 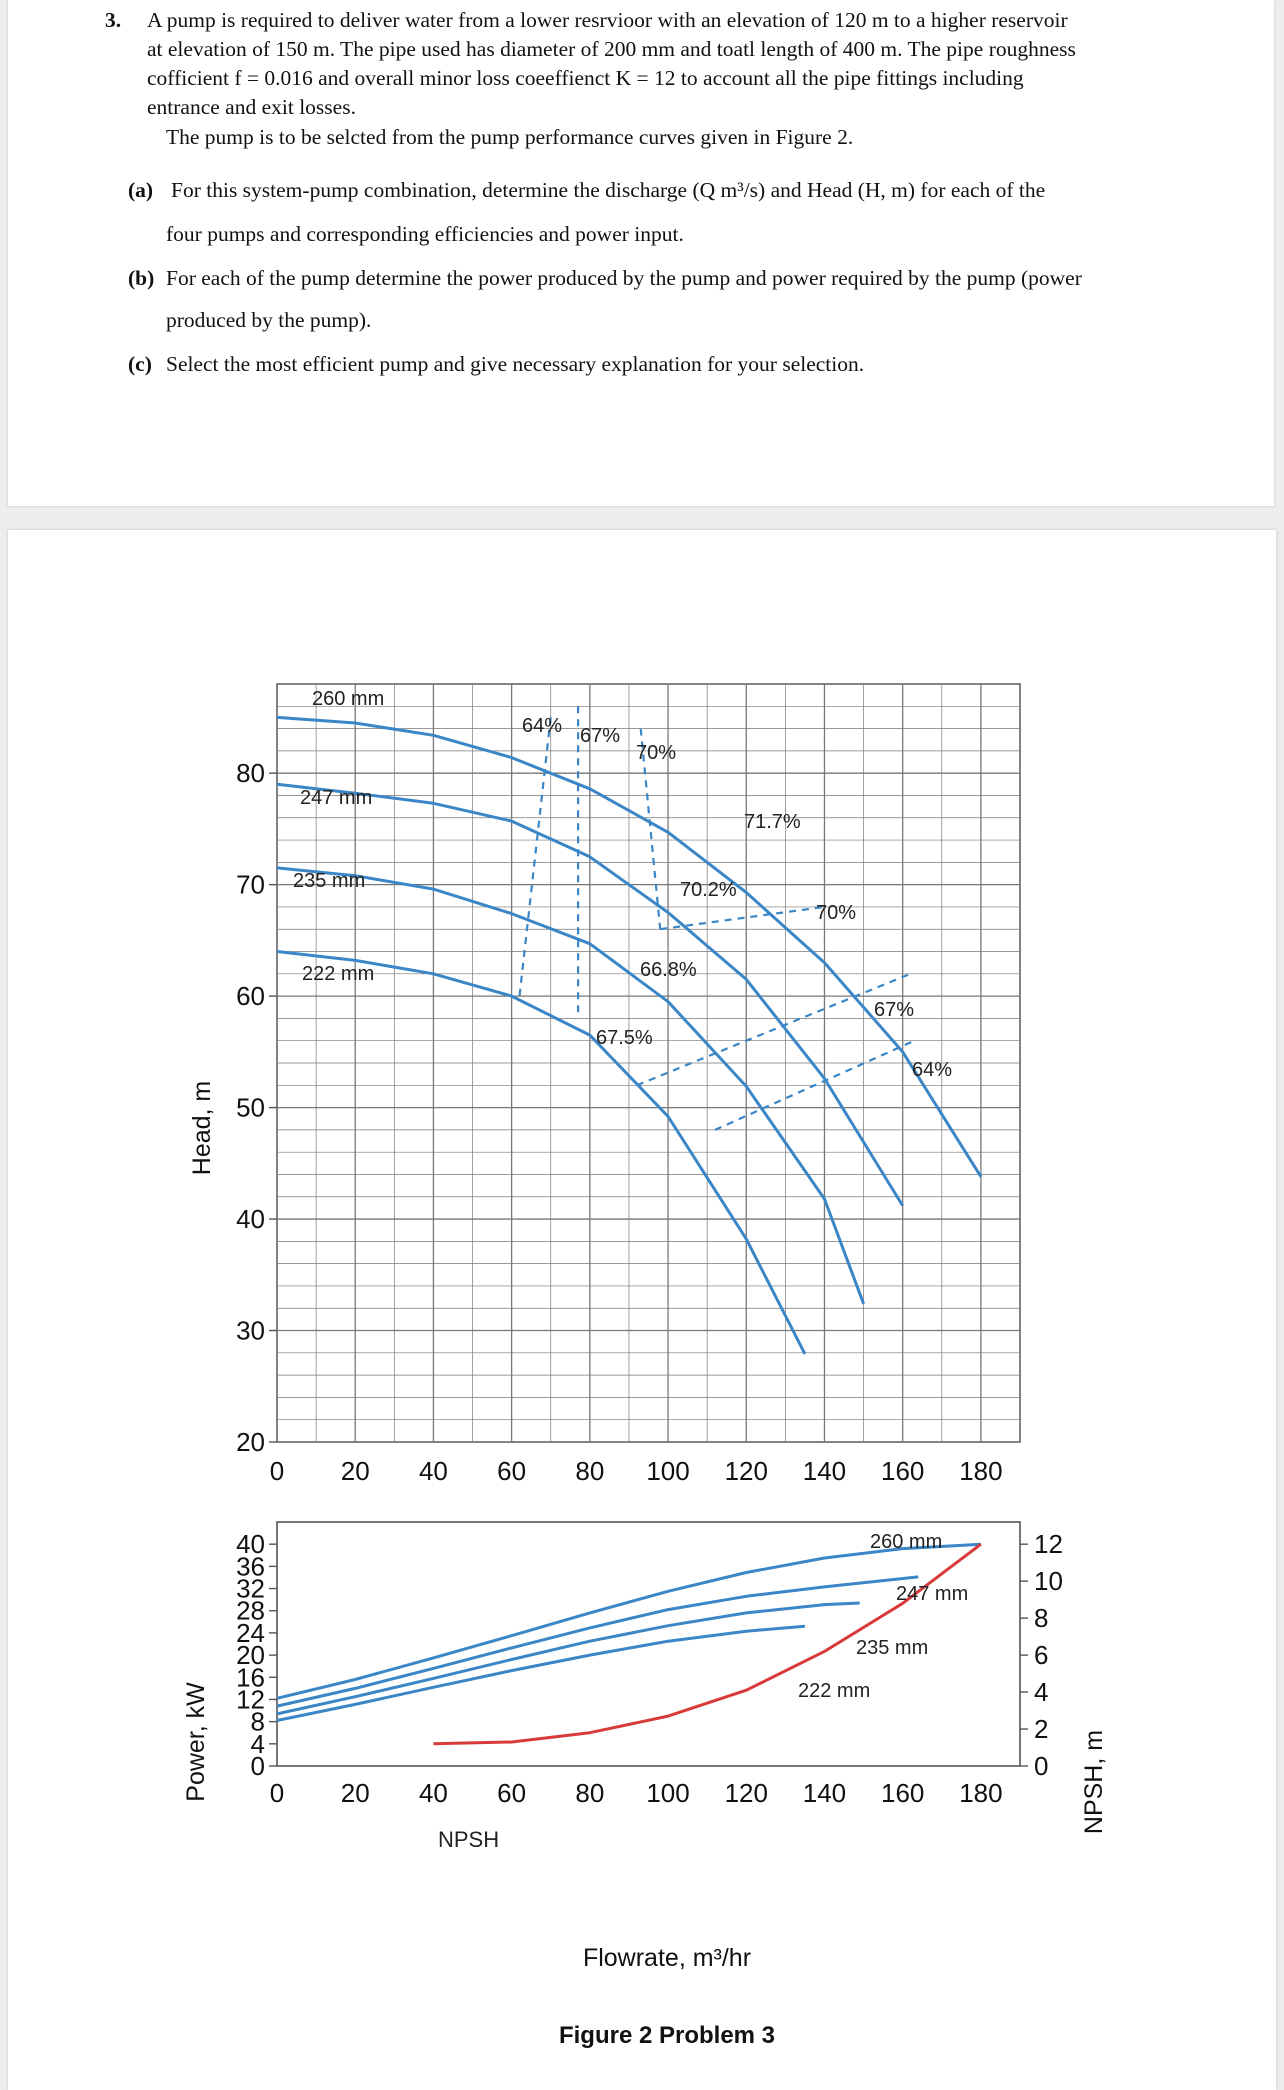 What do you see at coordinates (667, 1958) in the screenshot?
I see `flow-axis-label: Flowrate, m³/hr` at bounding box center [667, 1958].